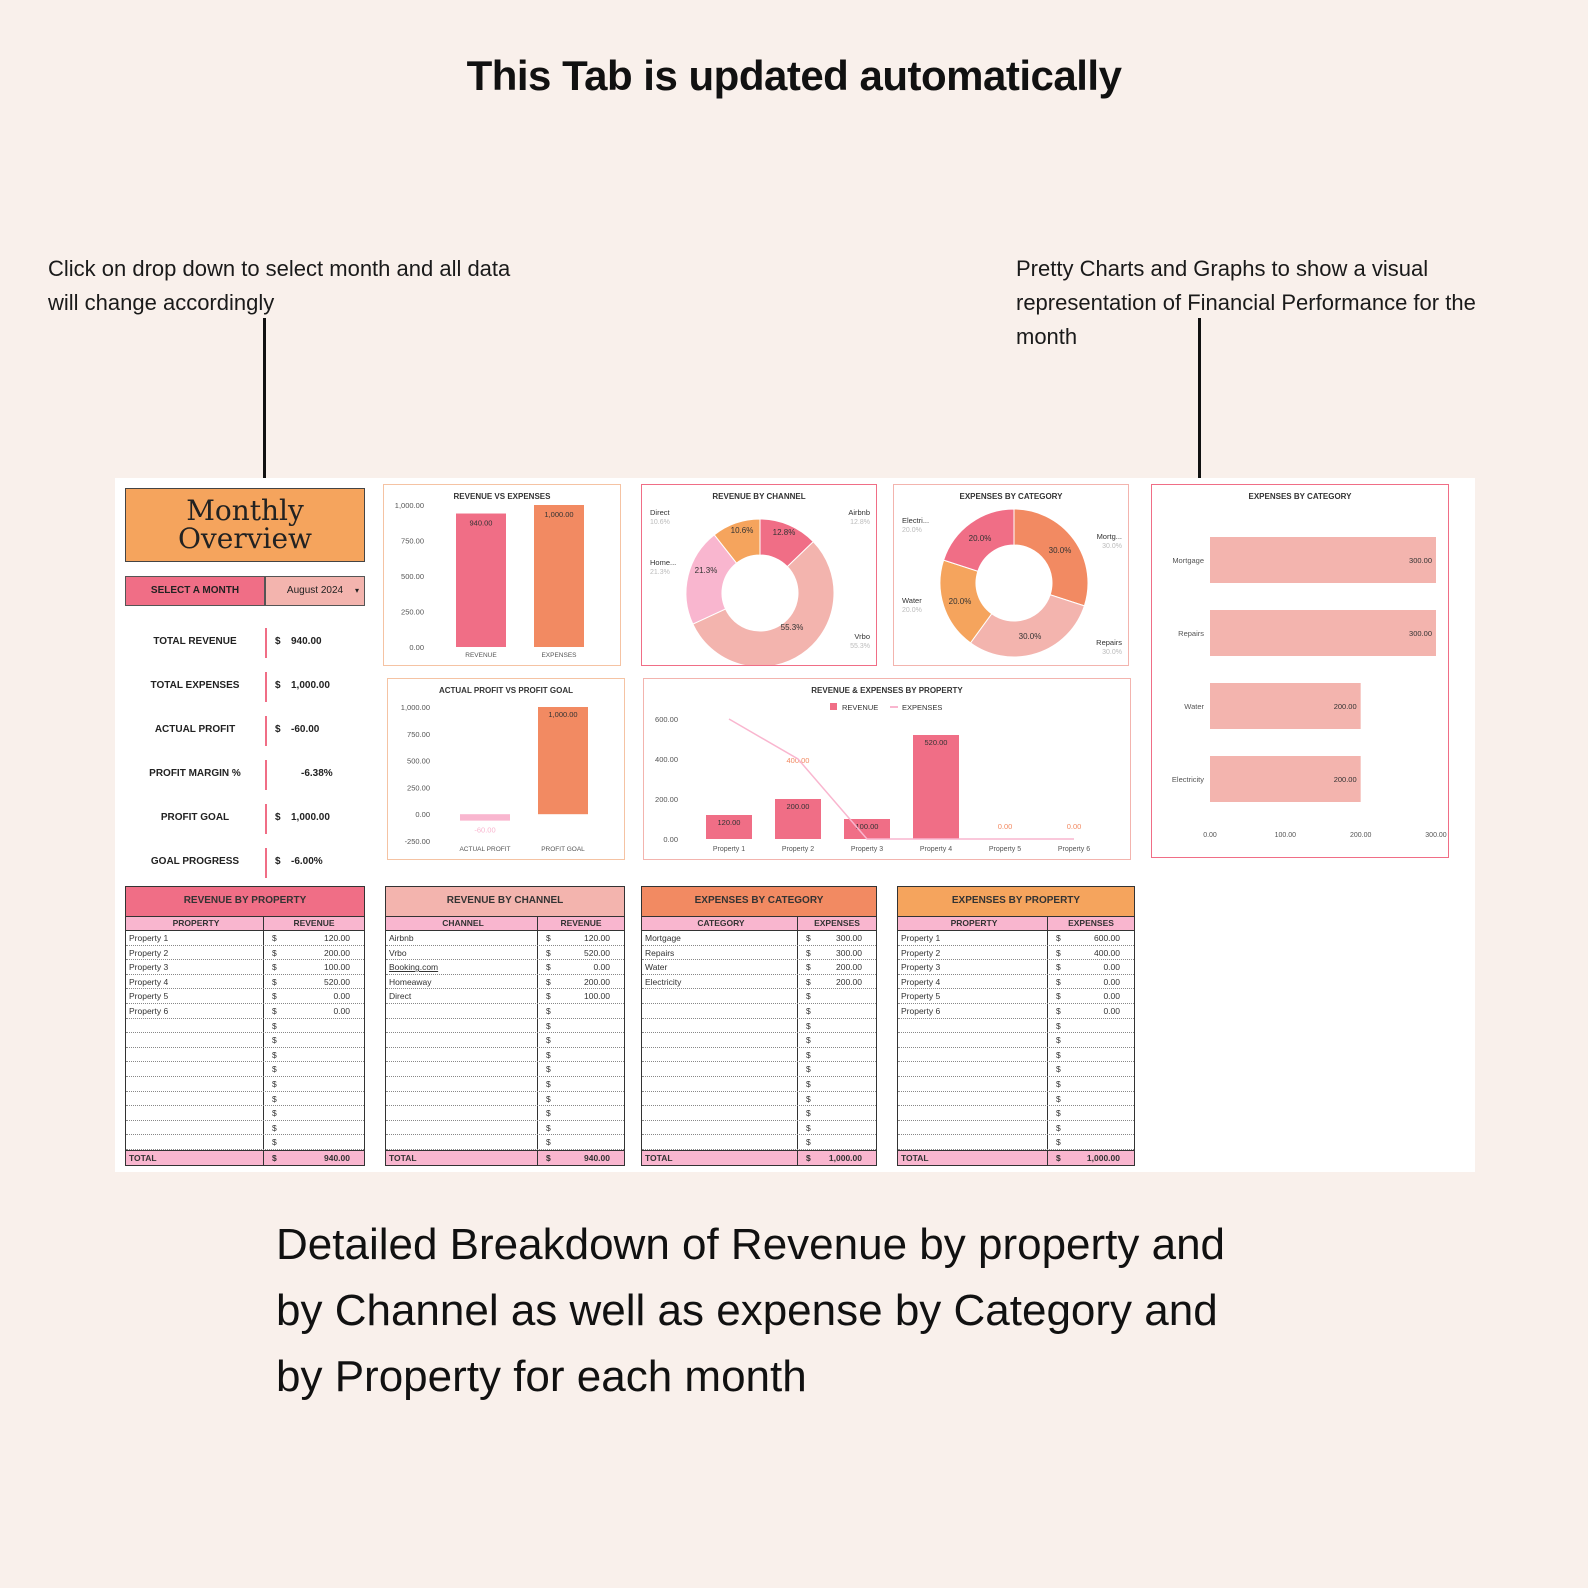 The width and height of the screenshot is (1588, 1588). What do you see at coordinates (195, 981) in the screenshot?
I see `row-label: Property 4` at bounding box center [195, 981].